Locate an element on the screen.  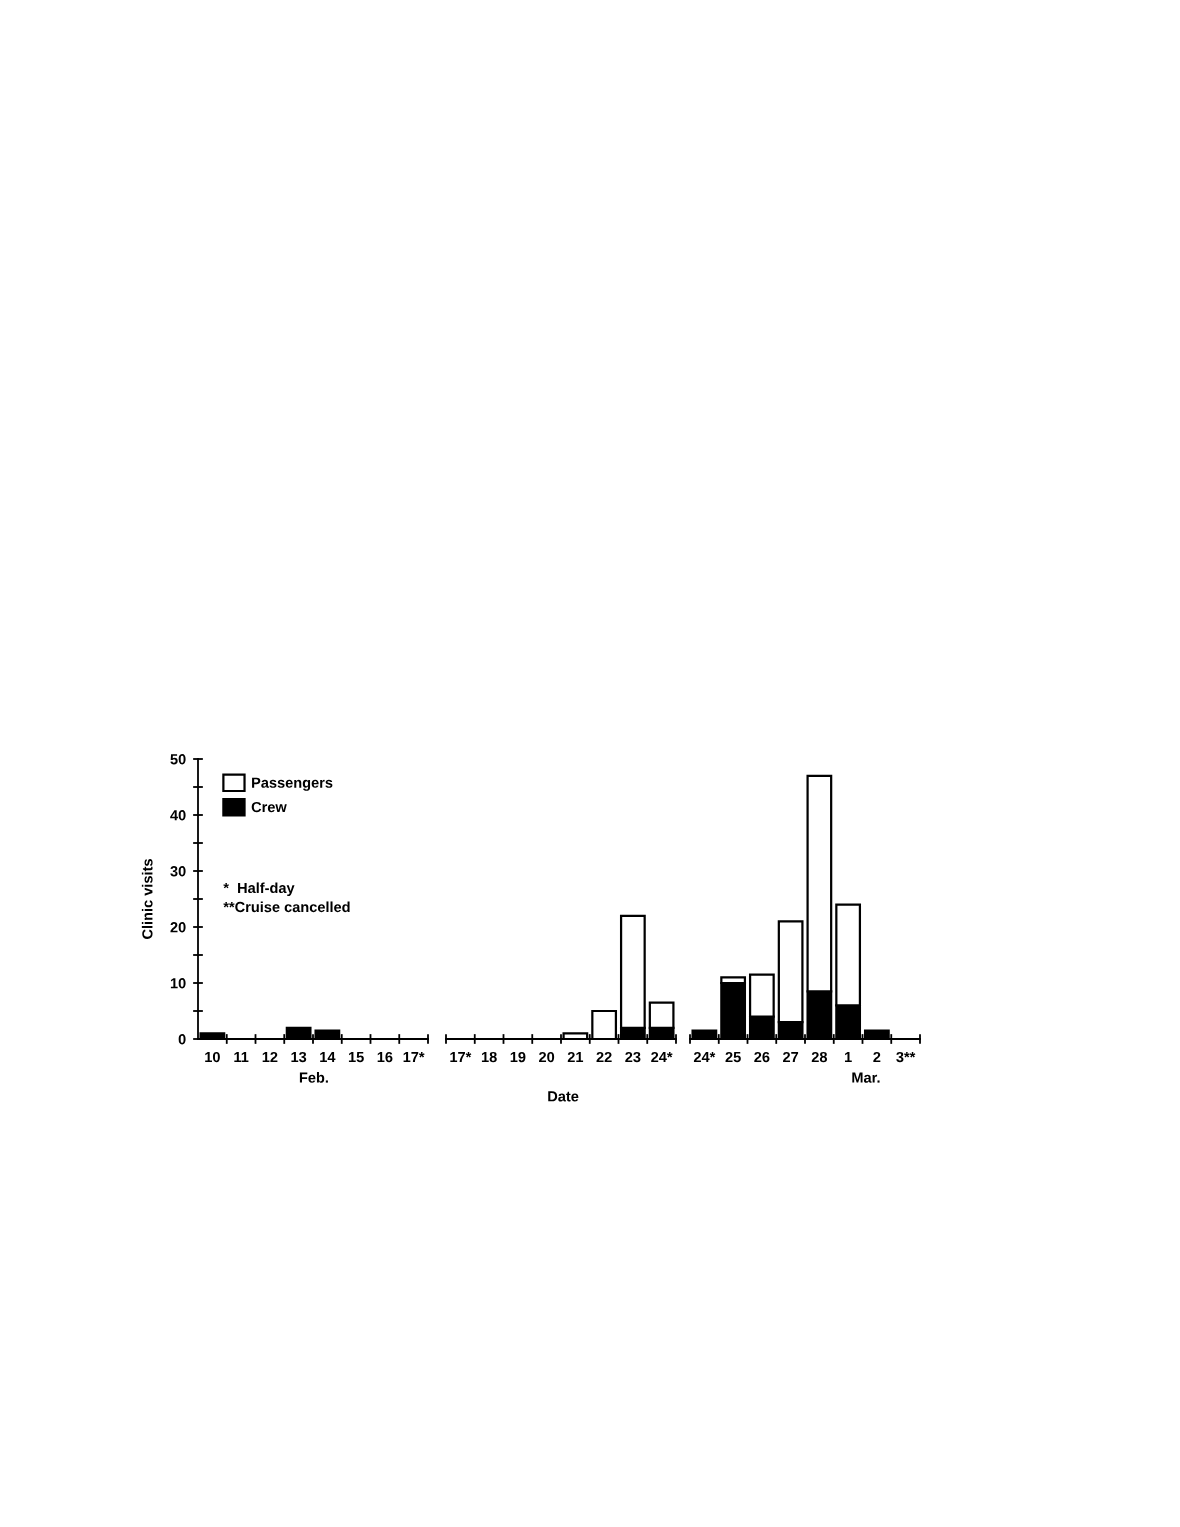
x-tick-label: 11 is located at coordinates (241, 1057).